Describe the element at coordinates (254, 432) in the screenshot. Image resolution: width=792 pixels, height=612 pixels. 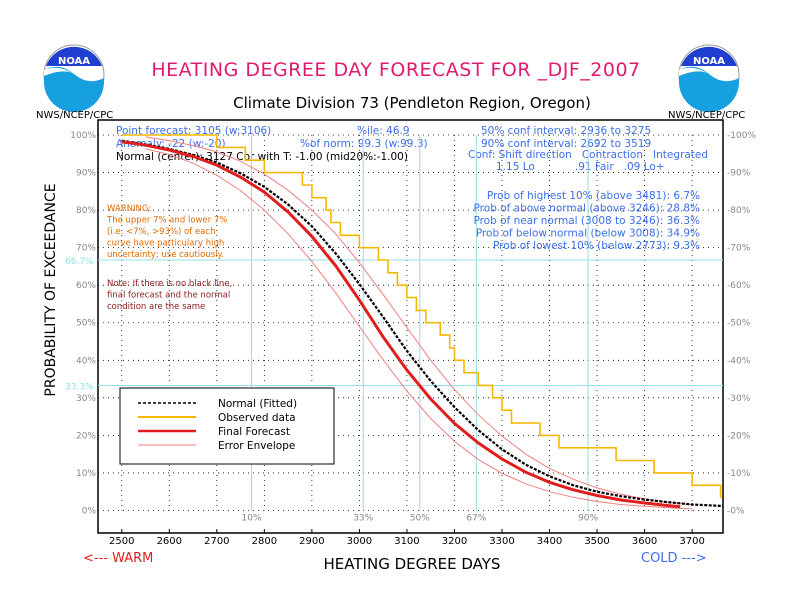
I see `legend-label-forecast: Final Forecast` at that location.